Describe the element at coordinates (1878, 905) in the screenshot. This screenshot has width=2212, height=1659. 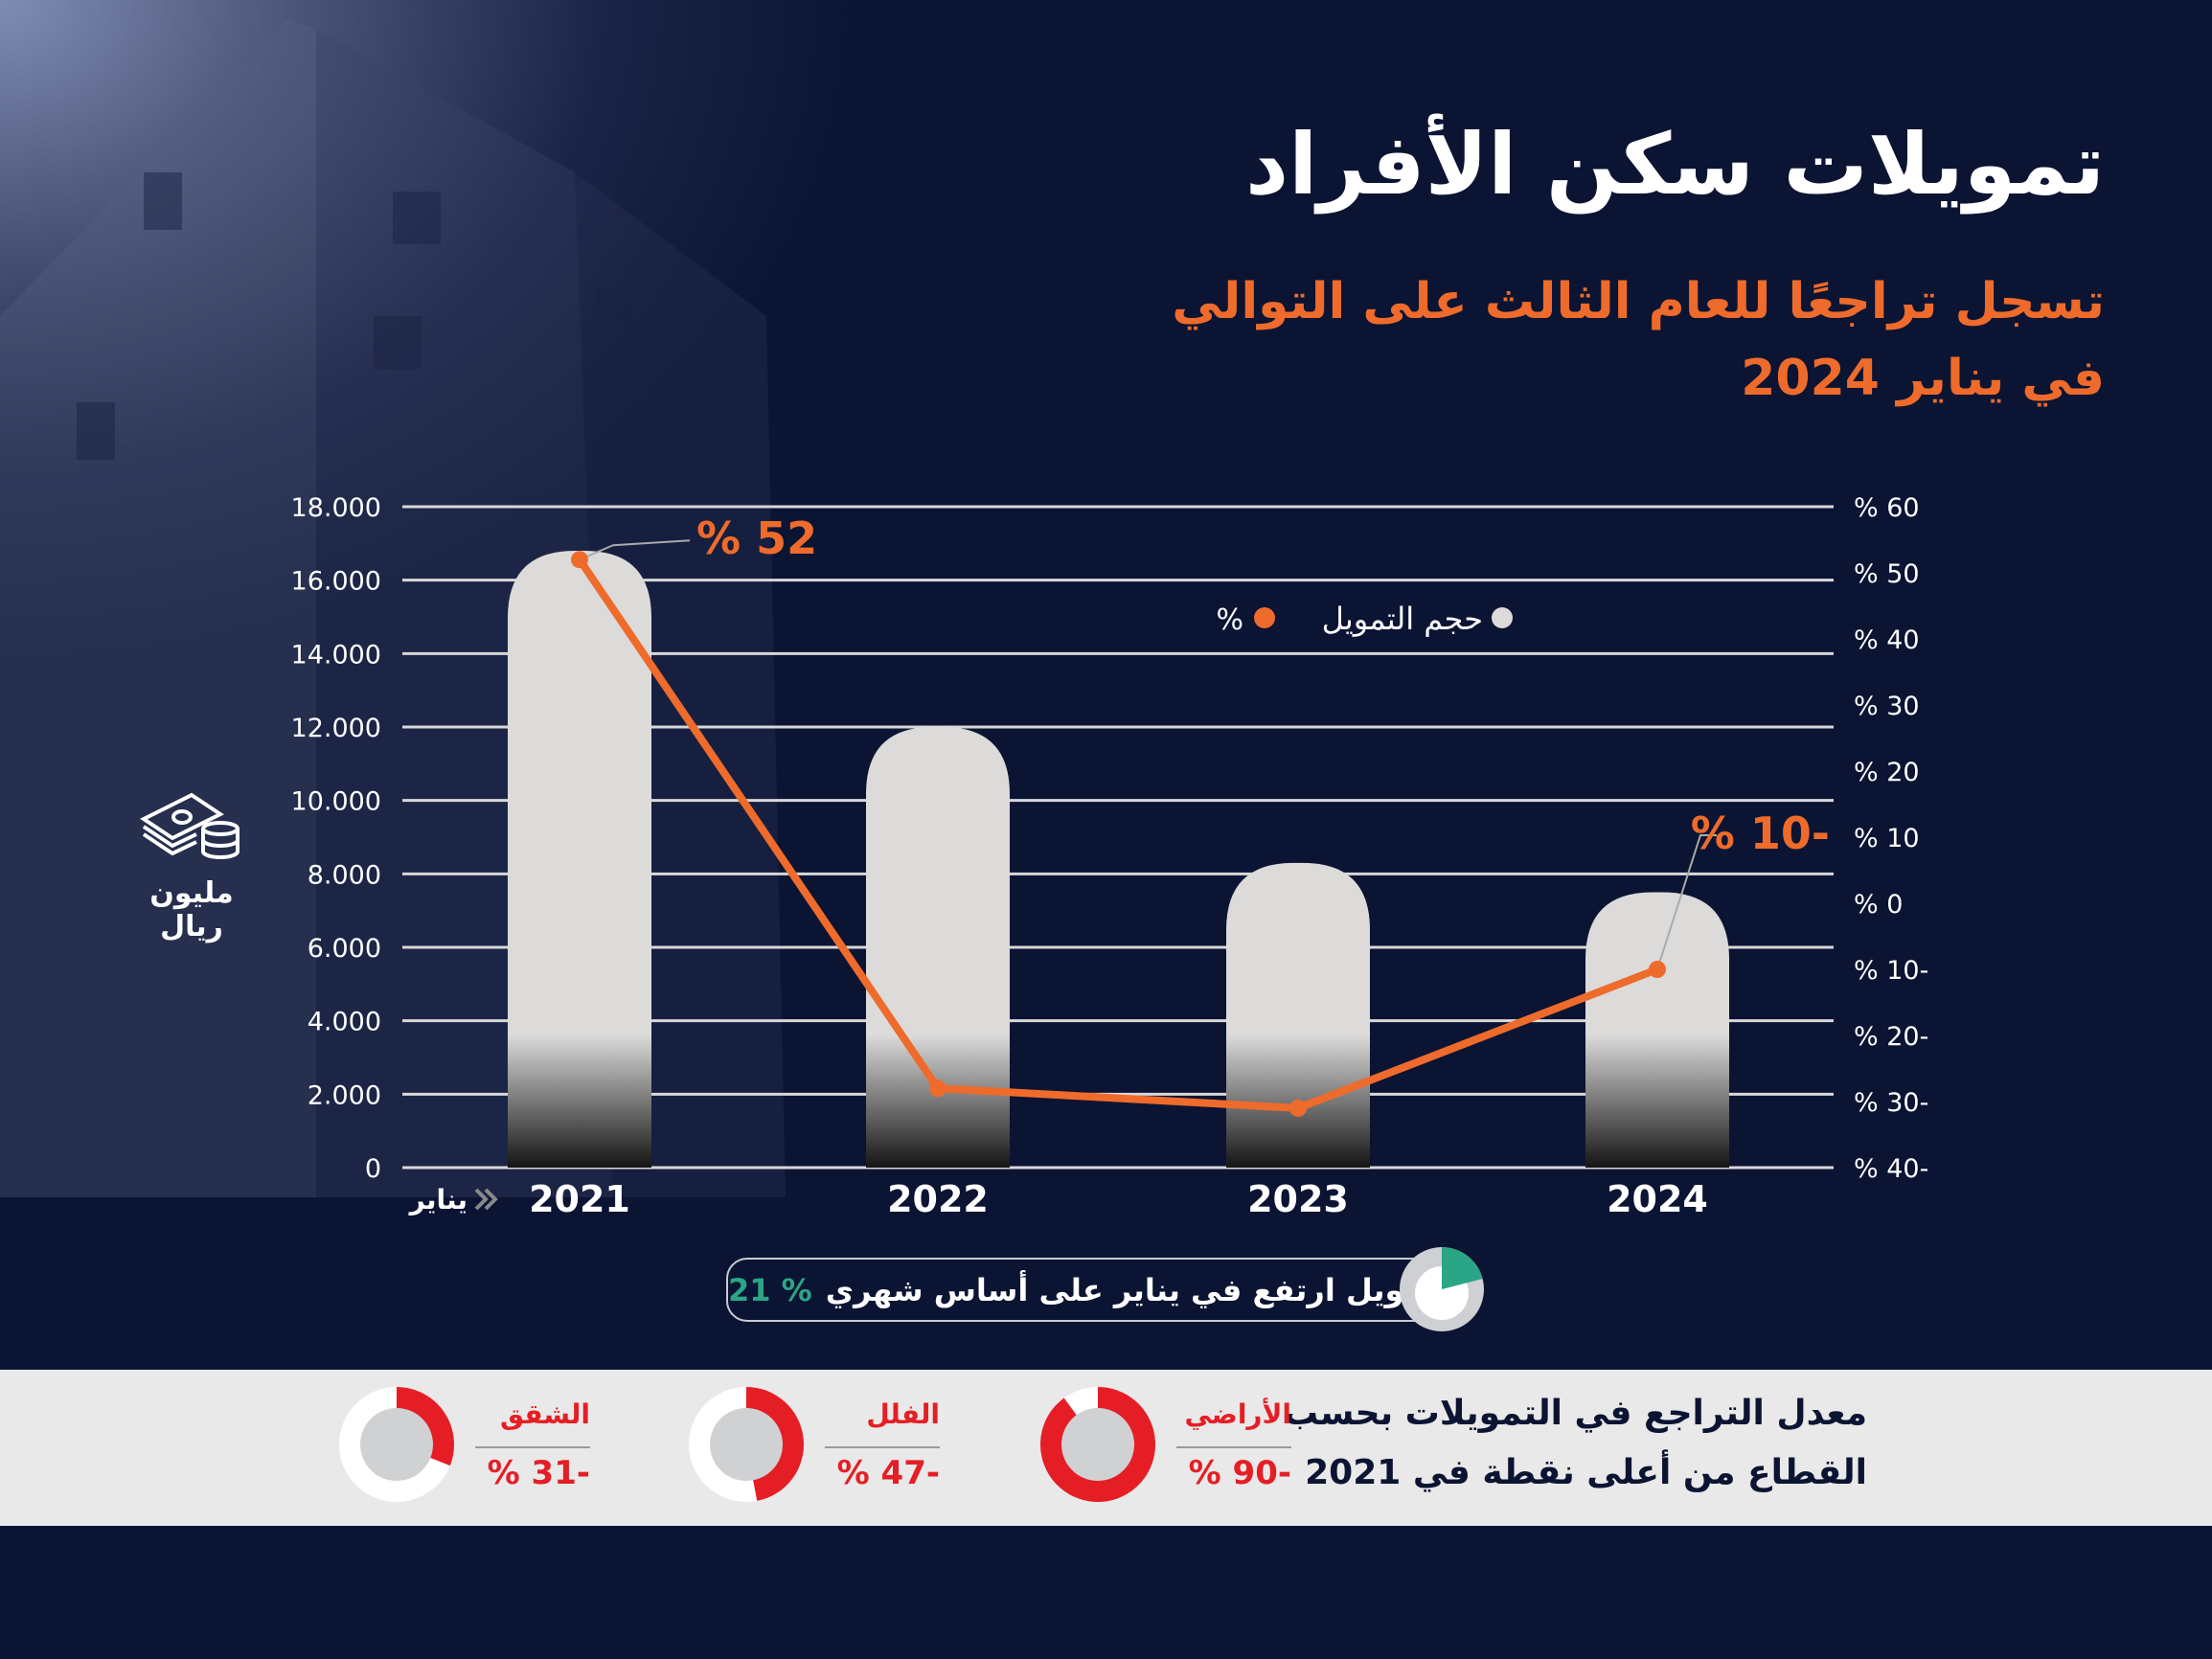
I see `right-tick-label: % 0` at that location.